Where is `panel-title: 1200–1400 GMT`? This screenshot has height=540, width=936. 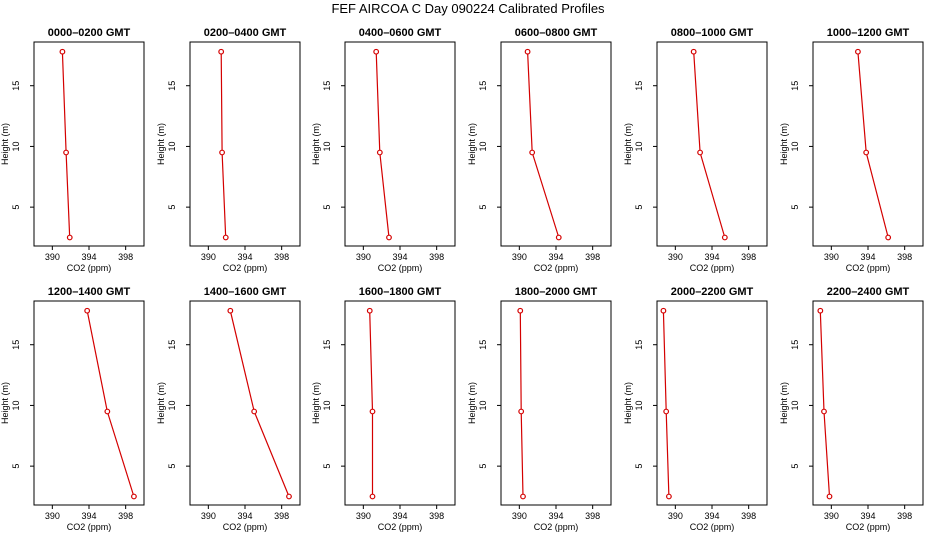 panel-title: 1200–1400 GMT is located at coordinates (89, 292).